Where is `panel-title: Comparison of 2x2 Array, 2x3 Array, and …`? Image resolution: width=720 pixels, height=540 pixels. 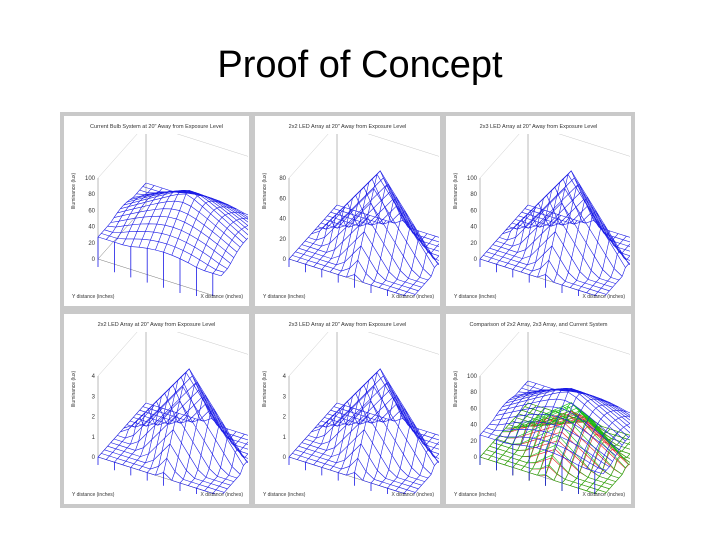
panel-title: Comparison of 2x2 Array, 2x3 Array, and … is located at coordinates (538, 325).